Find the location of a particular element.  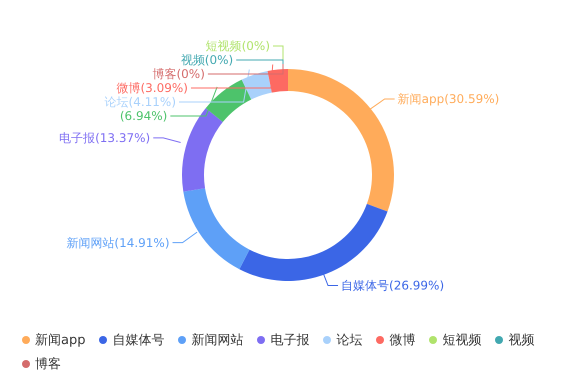

legend-label: 短视频 is located at coordinates (462, 340).